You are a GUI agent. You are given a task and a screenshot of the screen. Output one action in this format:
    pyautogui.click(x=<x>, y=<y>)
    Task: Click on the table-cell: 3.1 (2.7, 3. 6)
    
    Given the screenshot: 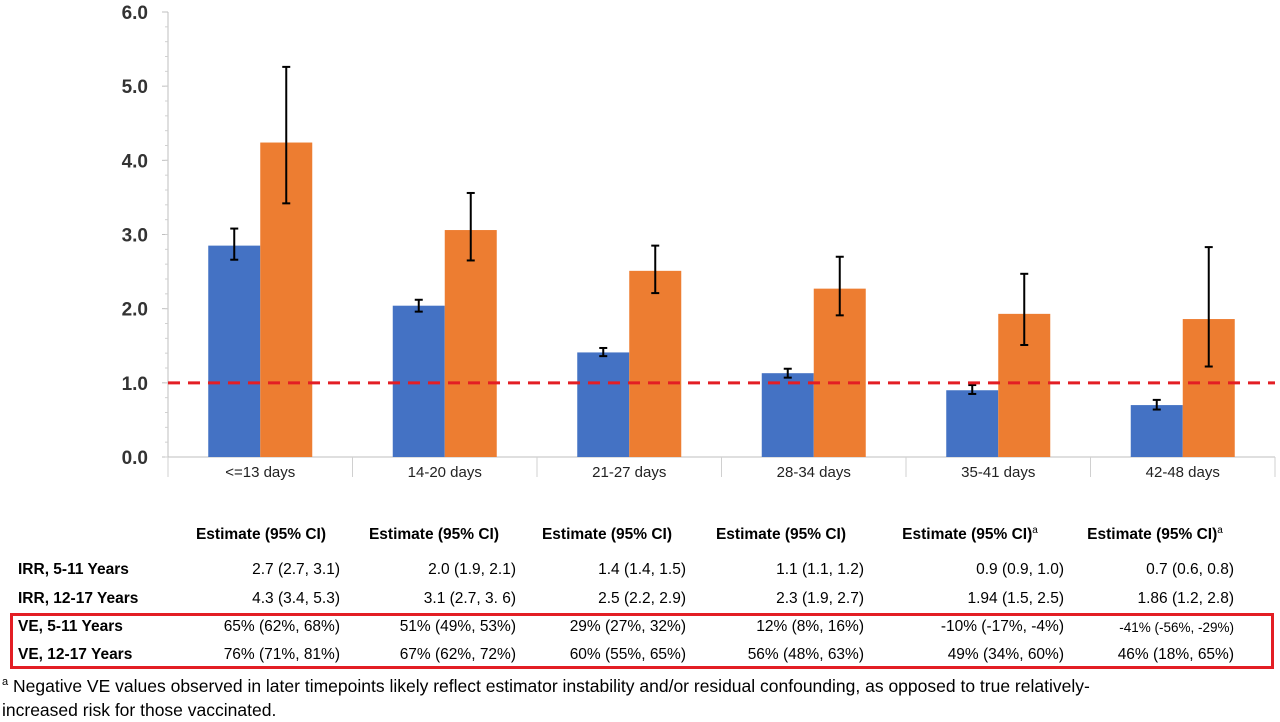 What is the action you would take?
    pyautogui.click(x=469, y=598)
    